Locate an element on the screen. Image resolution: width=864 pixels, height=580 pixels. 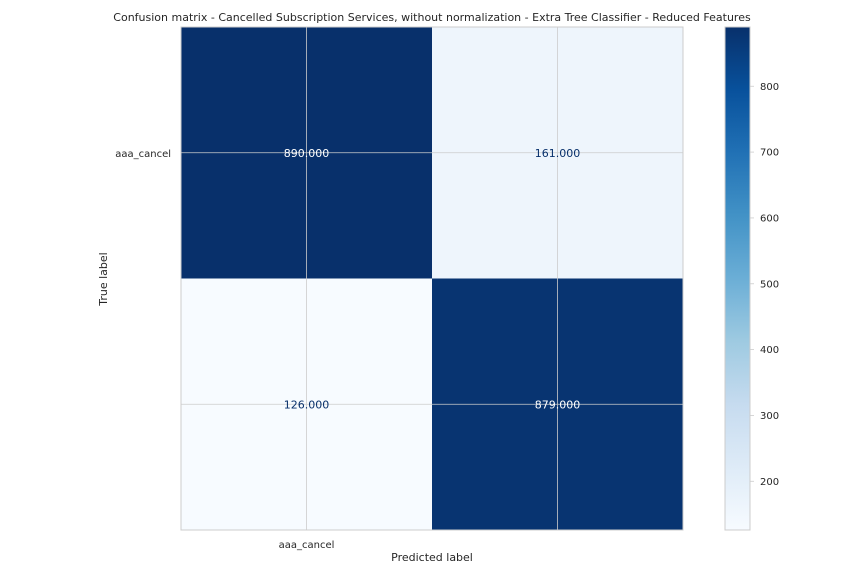
colorbar is located at coordinates (737, 278).